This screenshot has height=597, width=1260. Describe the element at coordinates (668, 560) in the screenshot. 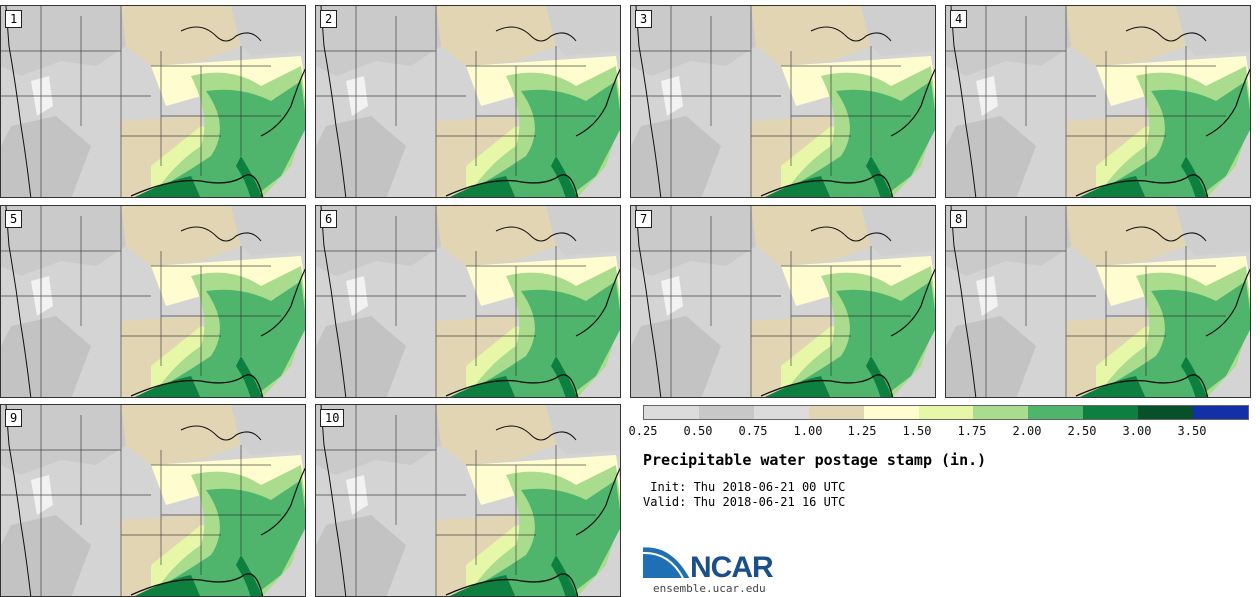

I see `ncar-logo-icon` at that location.